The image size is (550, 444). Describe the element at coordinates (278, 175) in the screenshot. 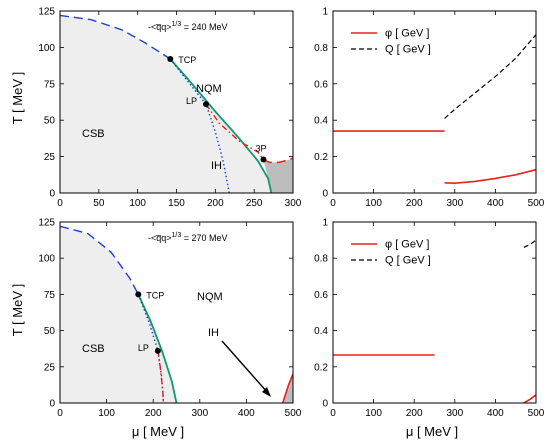

I see `ih-region` at that location.